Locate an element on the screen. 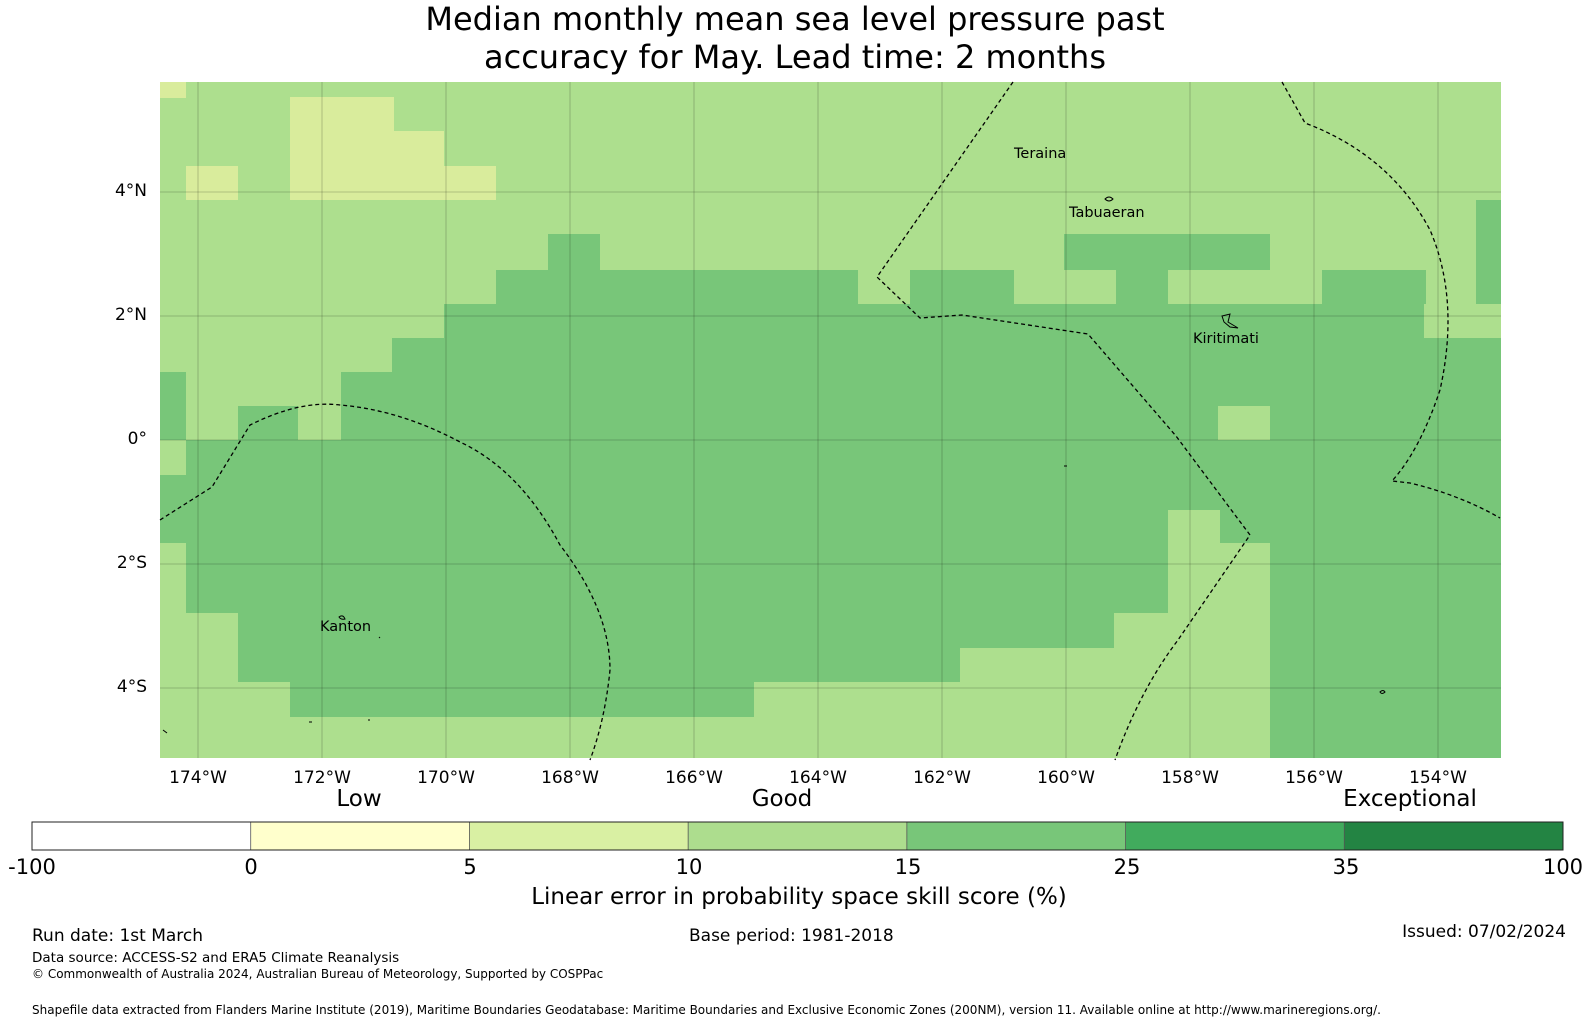 This screenshot has height=1020, width=1590. lon-label-156w: 156°W is located at coordinates (1314, 778).